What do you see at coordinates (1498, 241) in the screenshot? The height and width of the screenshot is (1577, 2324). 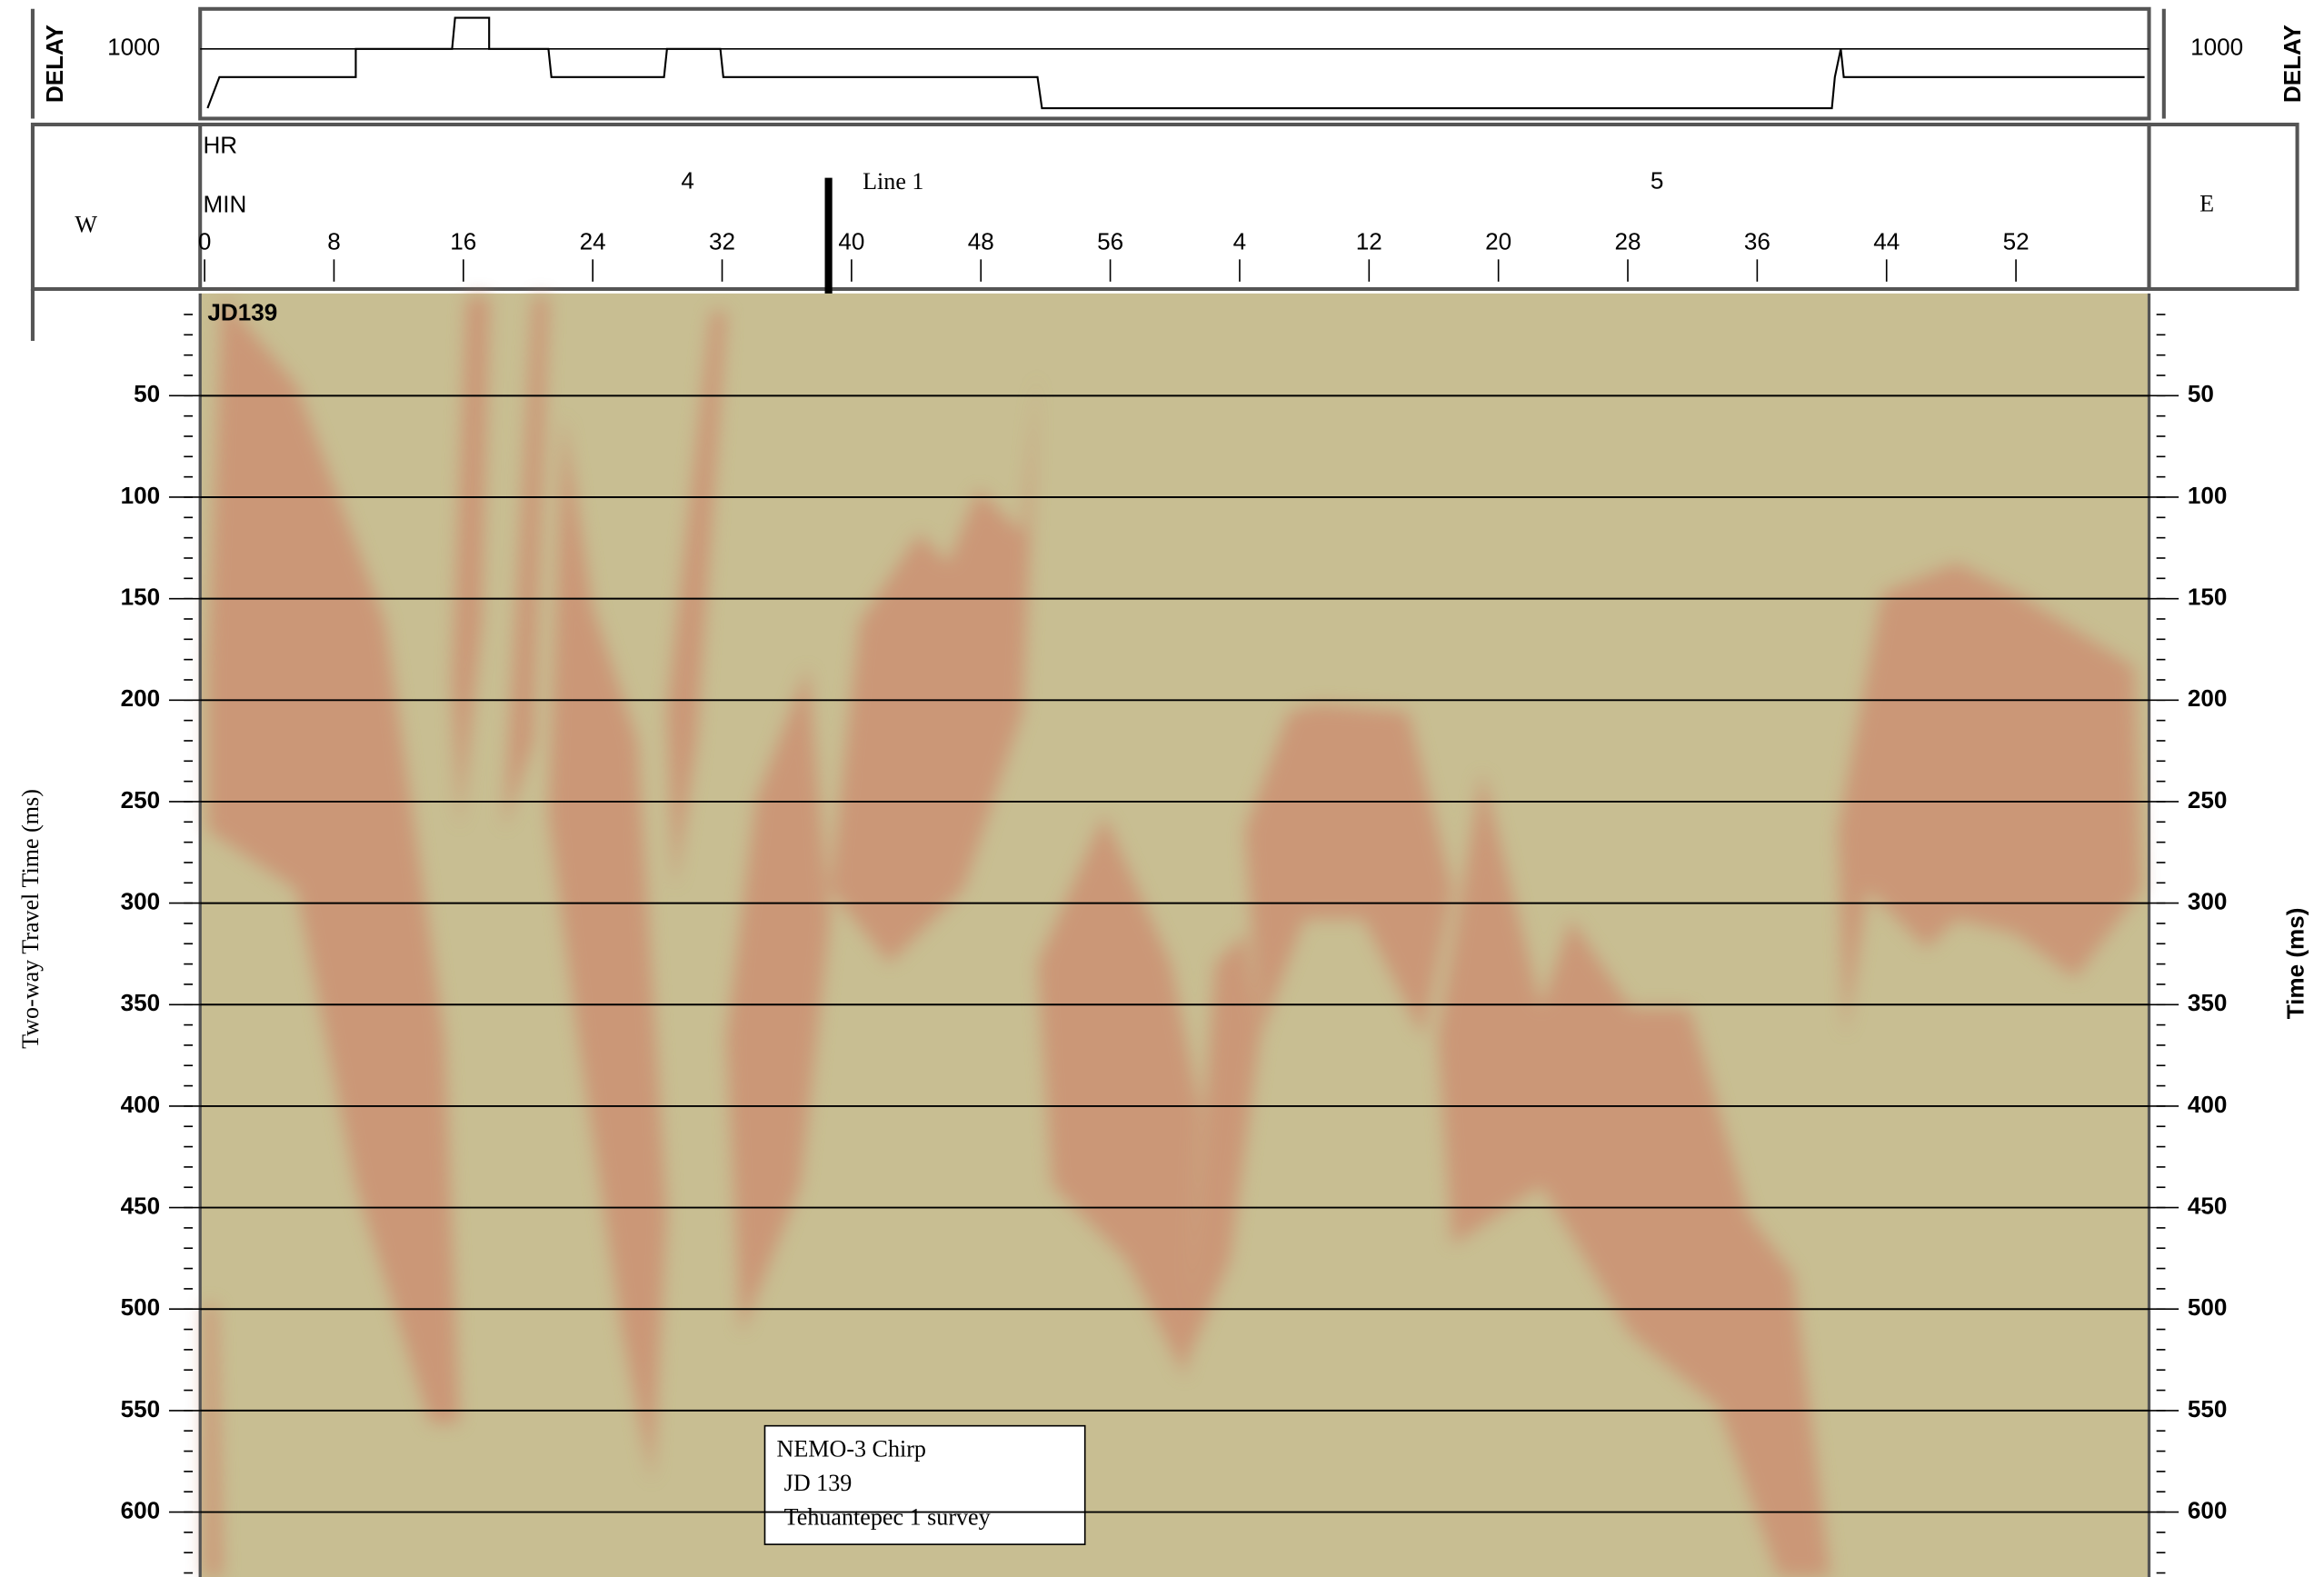 I see `minute-tick-label: 20` at bounding box center [1498, 241].